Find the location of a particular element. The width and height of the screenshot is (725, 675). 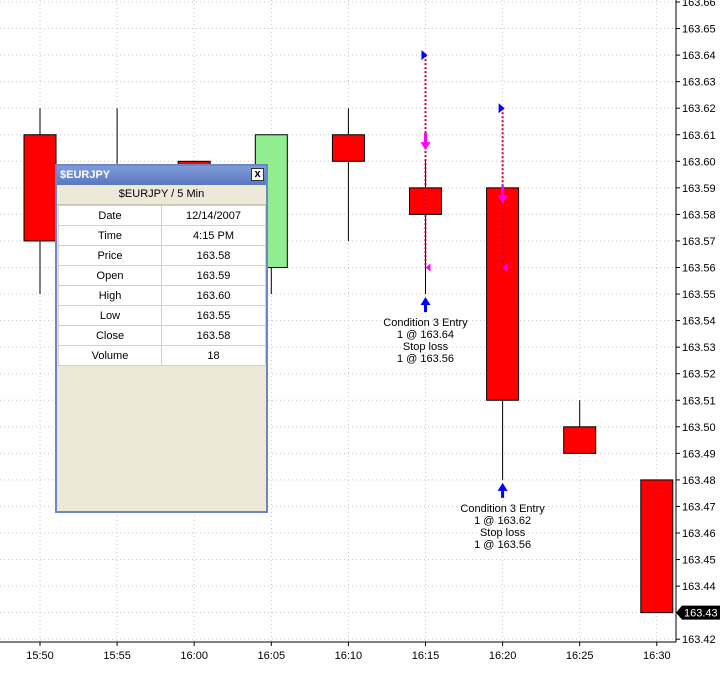

table-row: Volume 18 is located at coordinates (162, 355).